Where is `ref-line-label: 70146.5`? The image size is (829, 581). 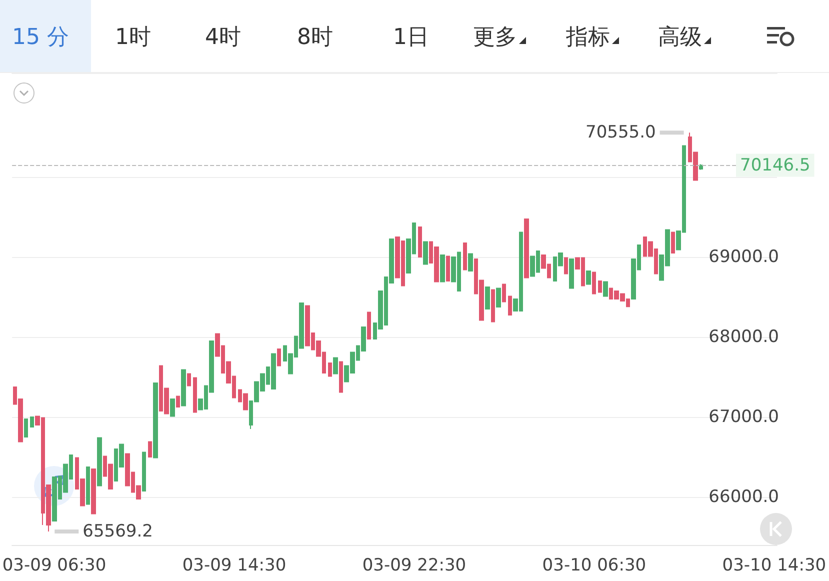 ref-line-label: 70146.5 is located at coordinates (775, 165).